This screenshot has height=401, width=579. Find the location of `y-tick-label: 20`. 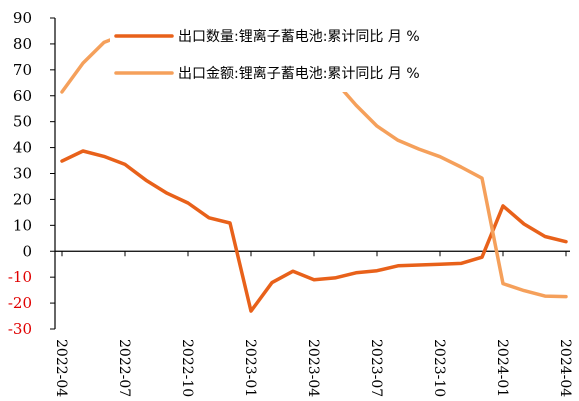

y-tick-label: 20 is located at coordinates (22, 199).